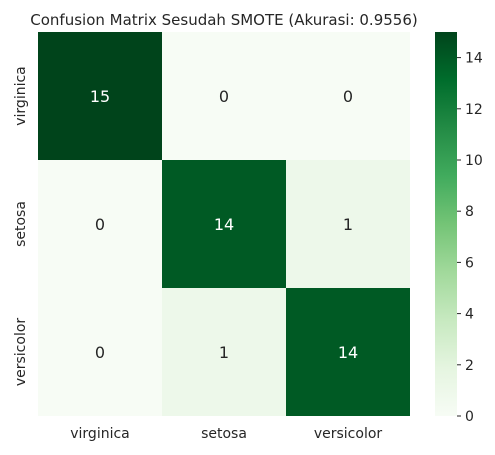 The width and height of the screenshot is (495, 455). I want to click on colorbar-tick-label: 12, so click(474, 110).